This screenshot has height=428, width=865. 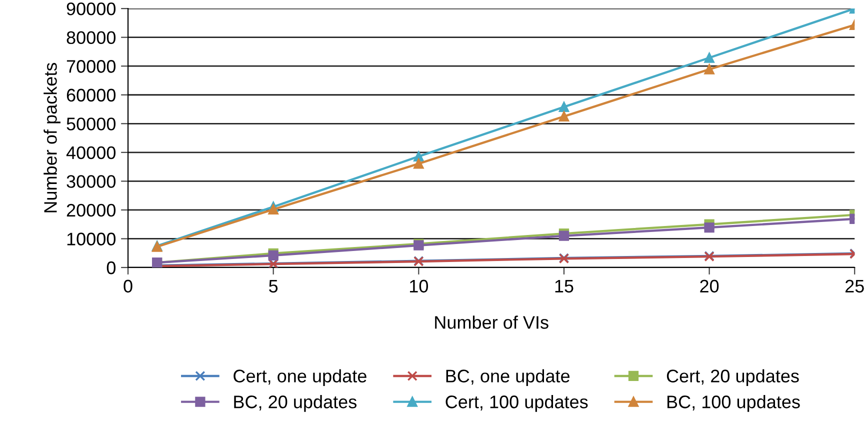 I want to click on y-tick-label: 10000, so click(x=91, y=239).